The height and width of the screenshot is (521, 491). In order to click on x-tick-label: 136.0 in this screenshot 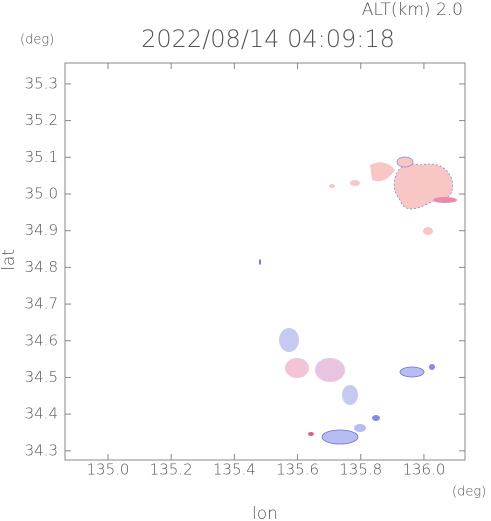, I will do `click(423, 470)`.